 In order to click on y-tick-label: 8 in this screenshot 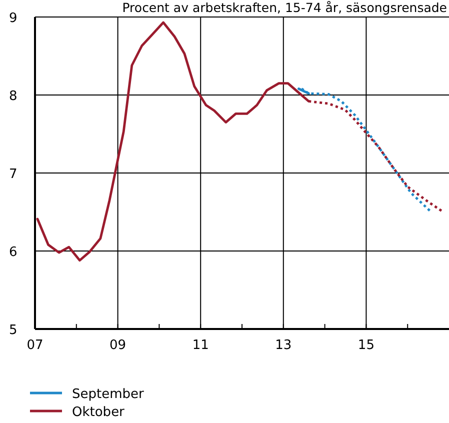, I will do `click(13, 96)`.